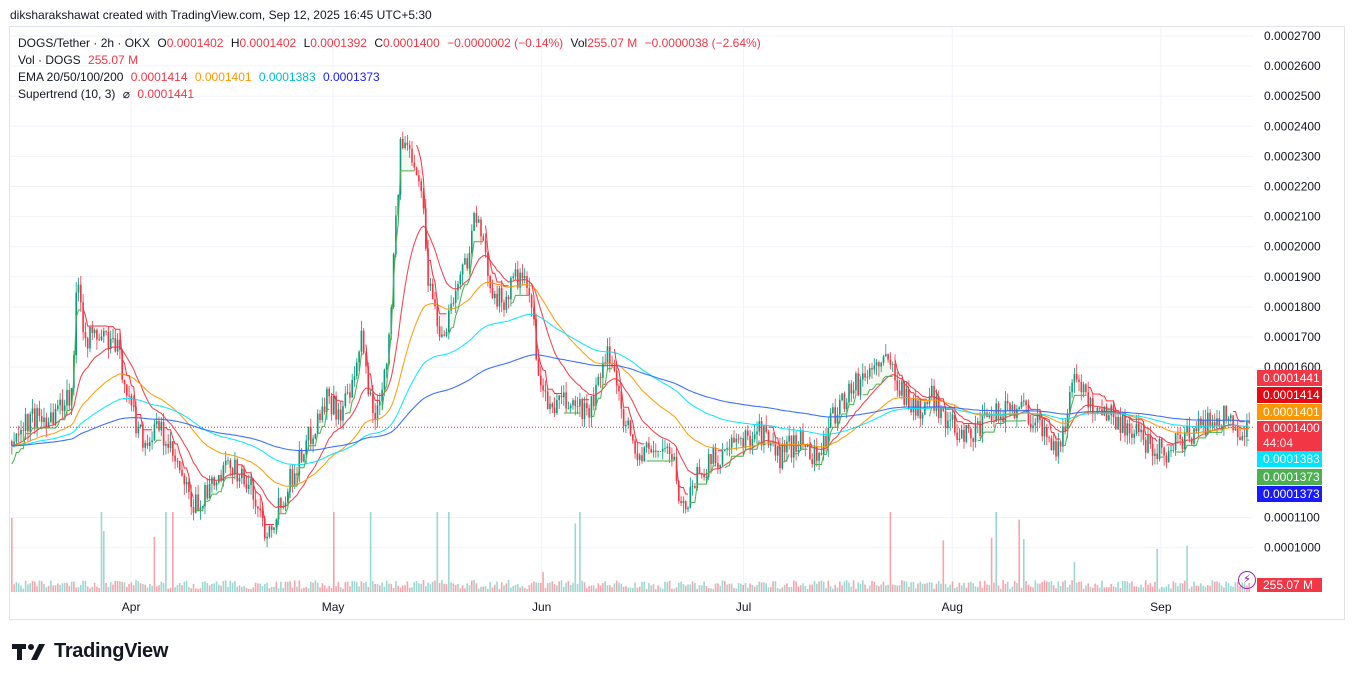 The image size is (1355, 681). What do you see at coordinates (541, 607) in the screenshot?
I see `x-tick-label: Jun` at bounding box center [541, 607].